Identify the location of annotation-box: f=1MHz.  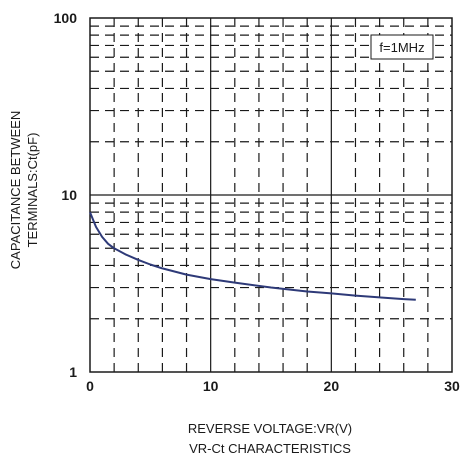
(402, 47).